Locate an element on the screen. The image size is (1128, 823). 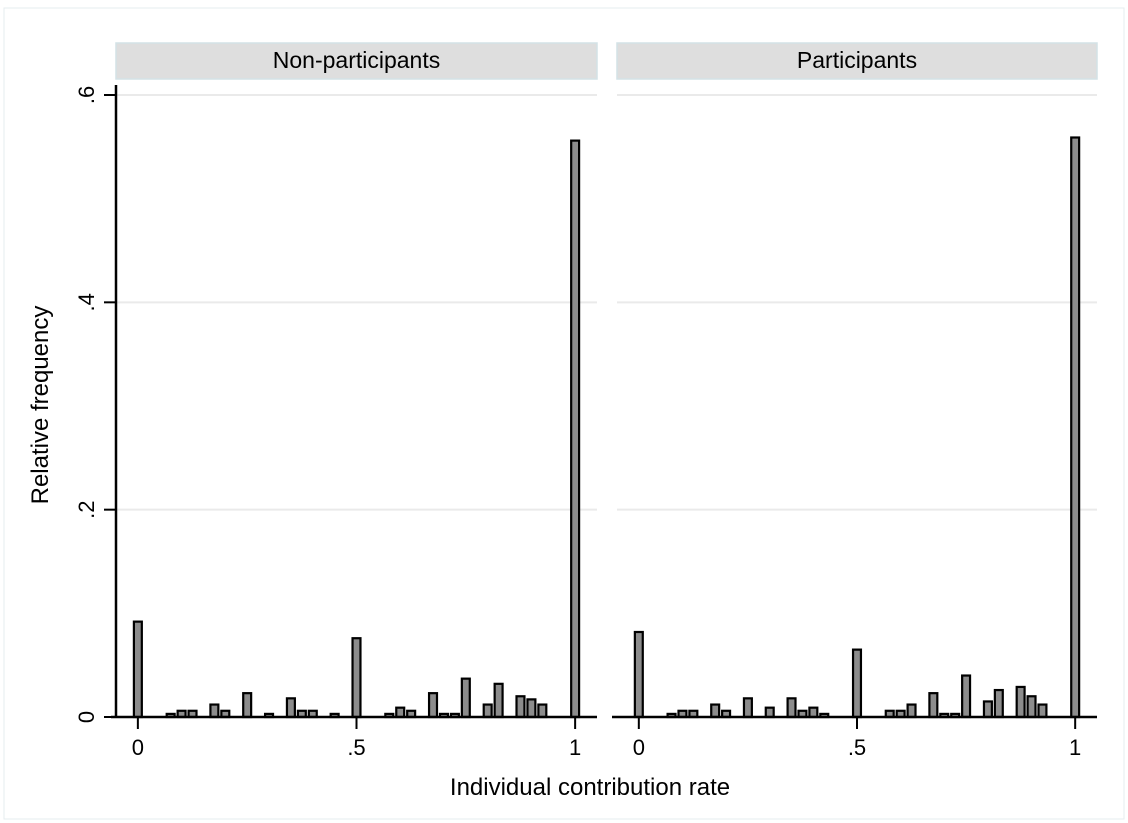
y-tick-label: .2 is located at coordinates (86, 509).